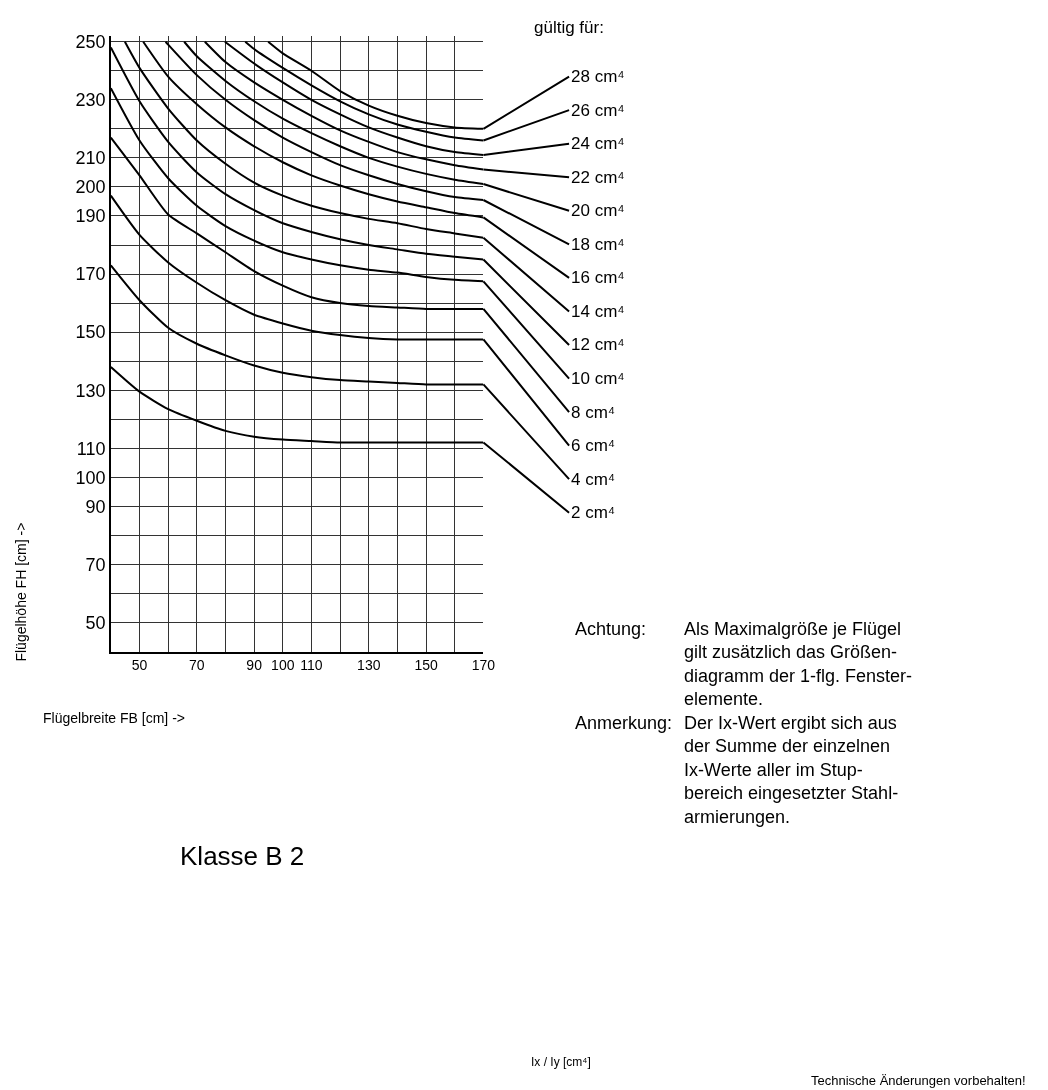  Describe the element at coordinates (598, 177) in the screenshot. I see `text: 22 cm⁴` at that location.